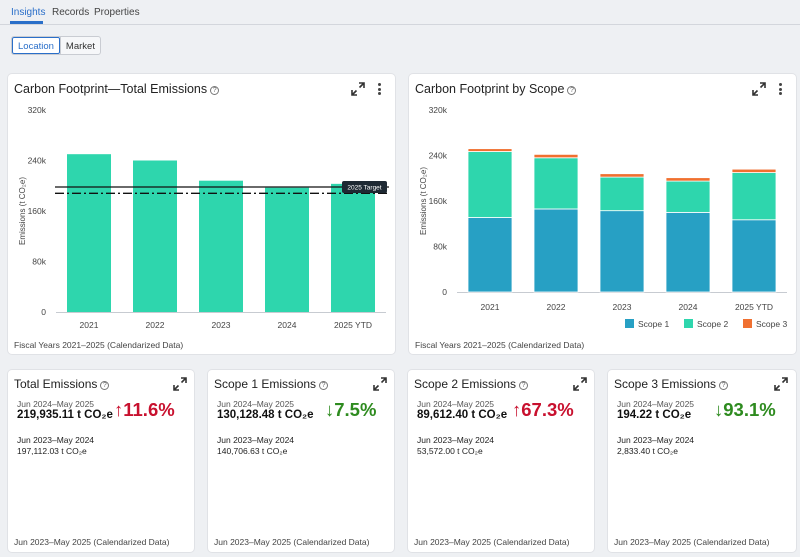 The width and height of the screenshot is (800, 557). I want to click on tab-properties: Properties, so click(117, 12).